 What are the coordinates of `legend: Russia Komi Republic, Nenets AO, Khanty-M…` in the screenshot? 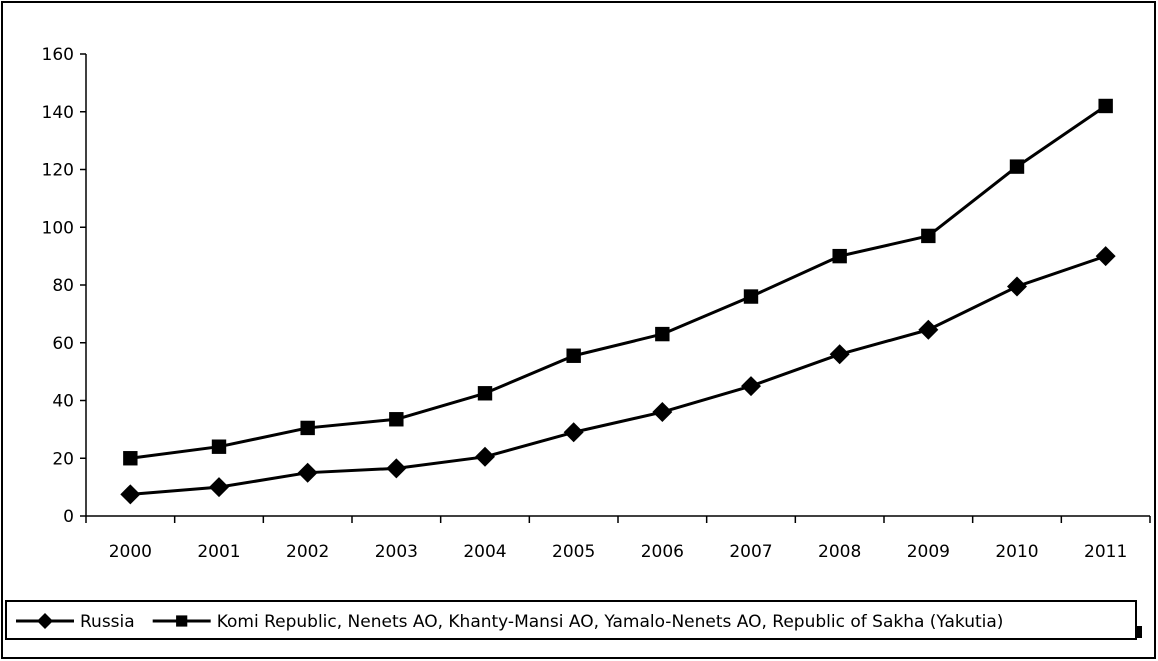 It's located at (573, 620).